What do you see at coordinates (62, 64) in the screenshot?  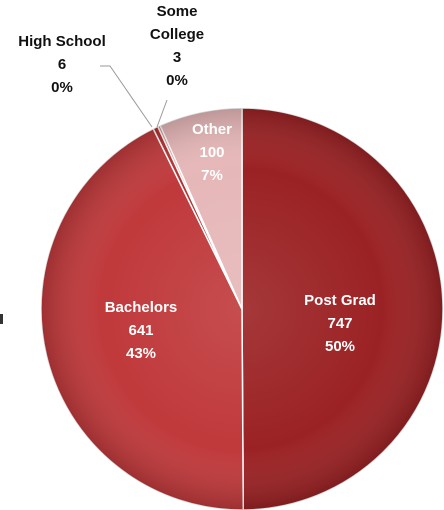 I see `slice-label-high-school: High School 6 0%` at bounding box center [62, 64].